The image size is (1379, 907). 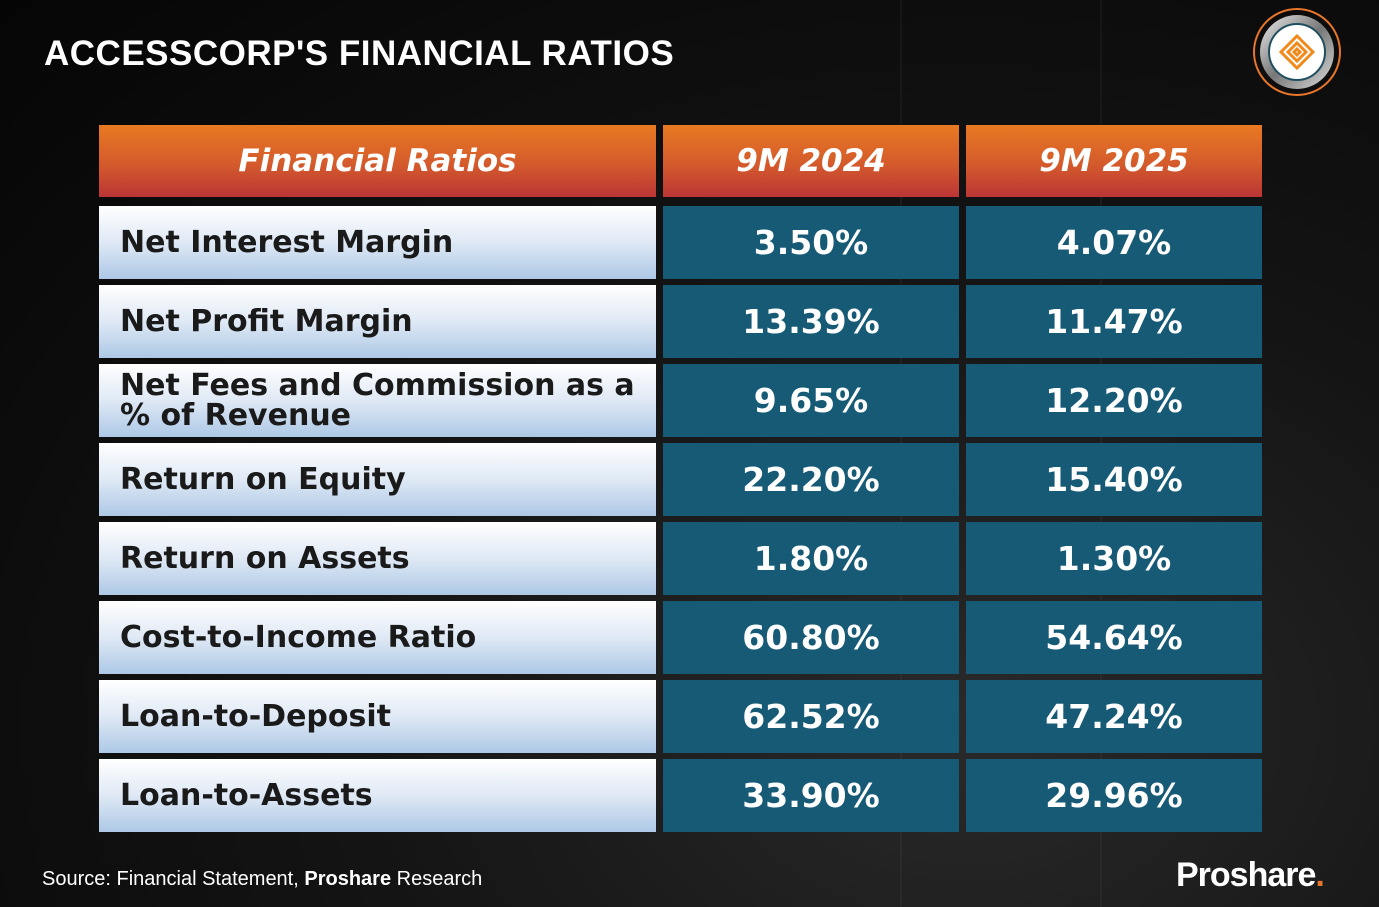 What do you see at coordinates (1114, 795) in the screenshot?
I see `value-9m-2025: 29.96%` at bounding box center [1114, 795].